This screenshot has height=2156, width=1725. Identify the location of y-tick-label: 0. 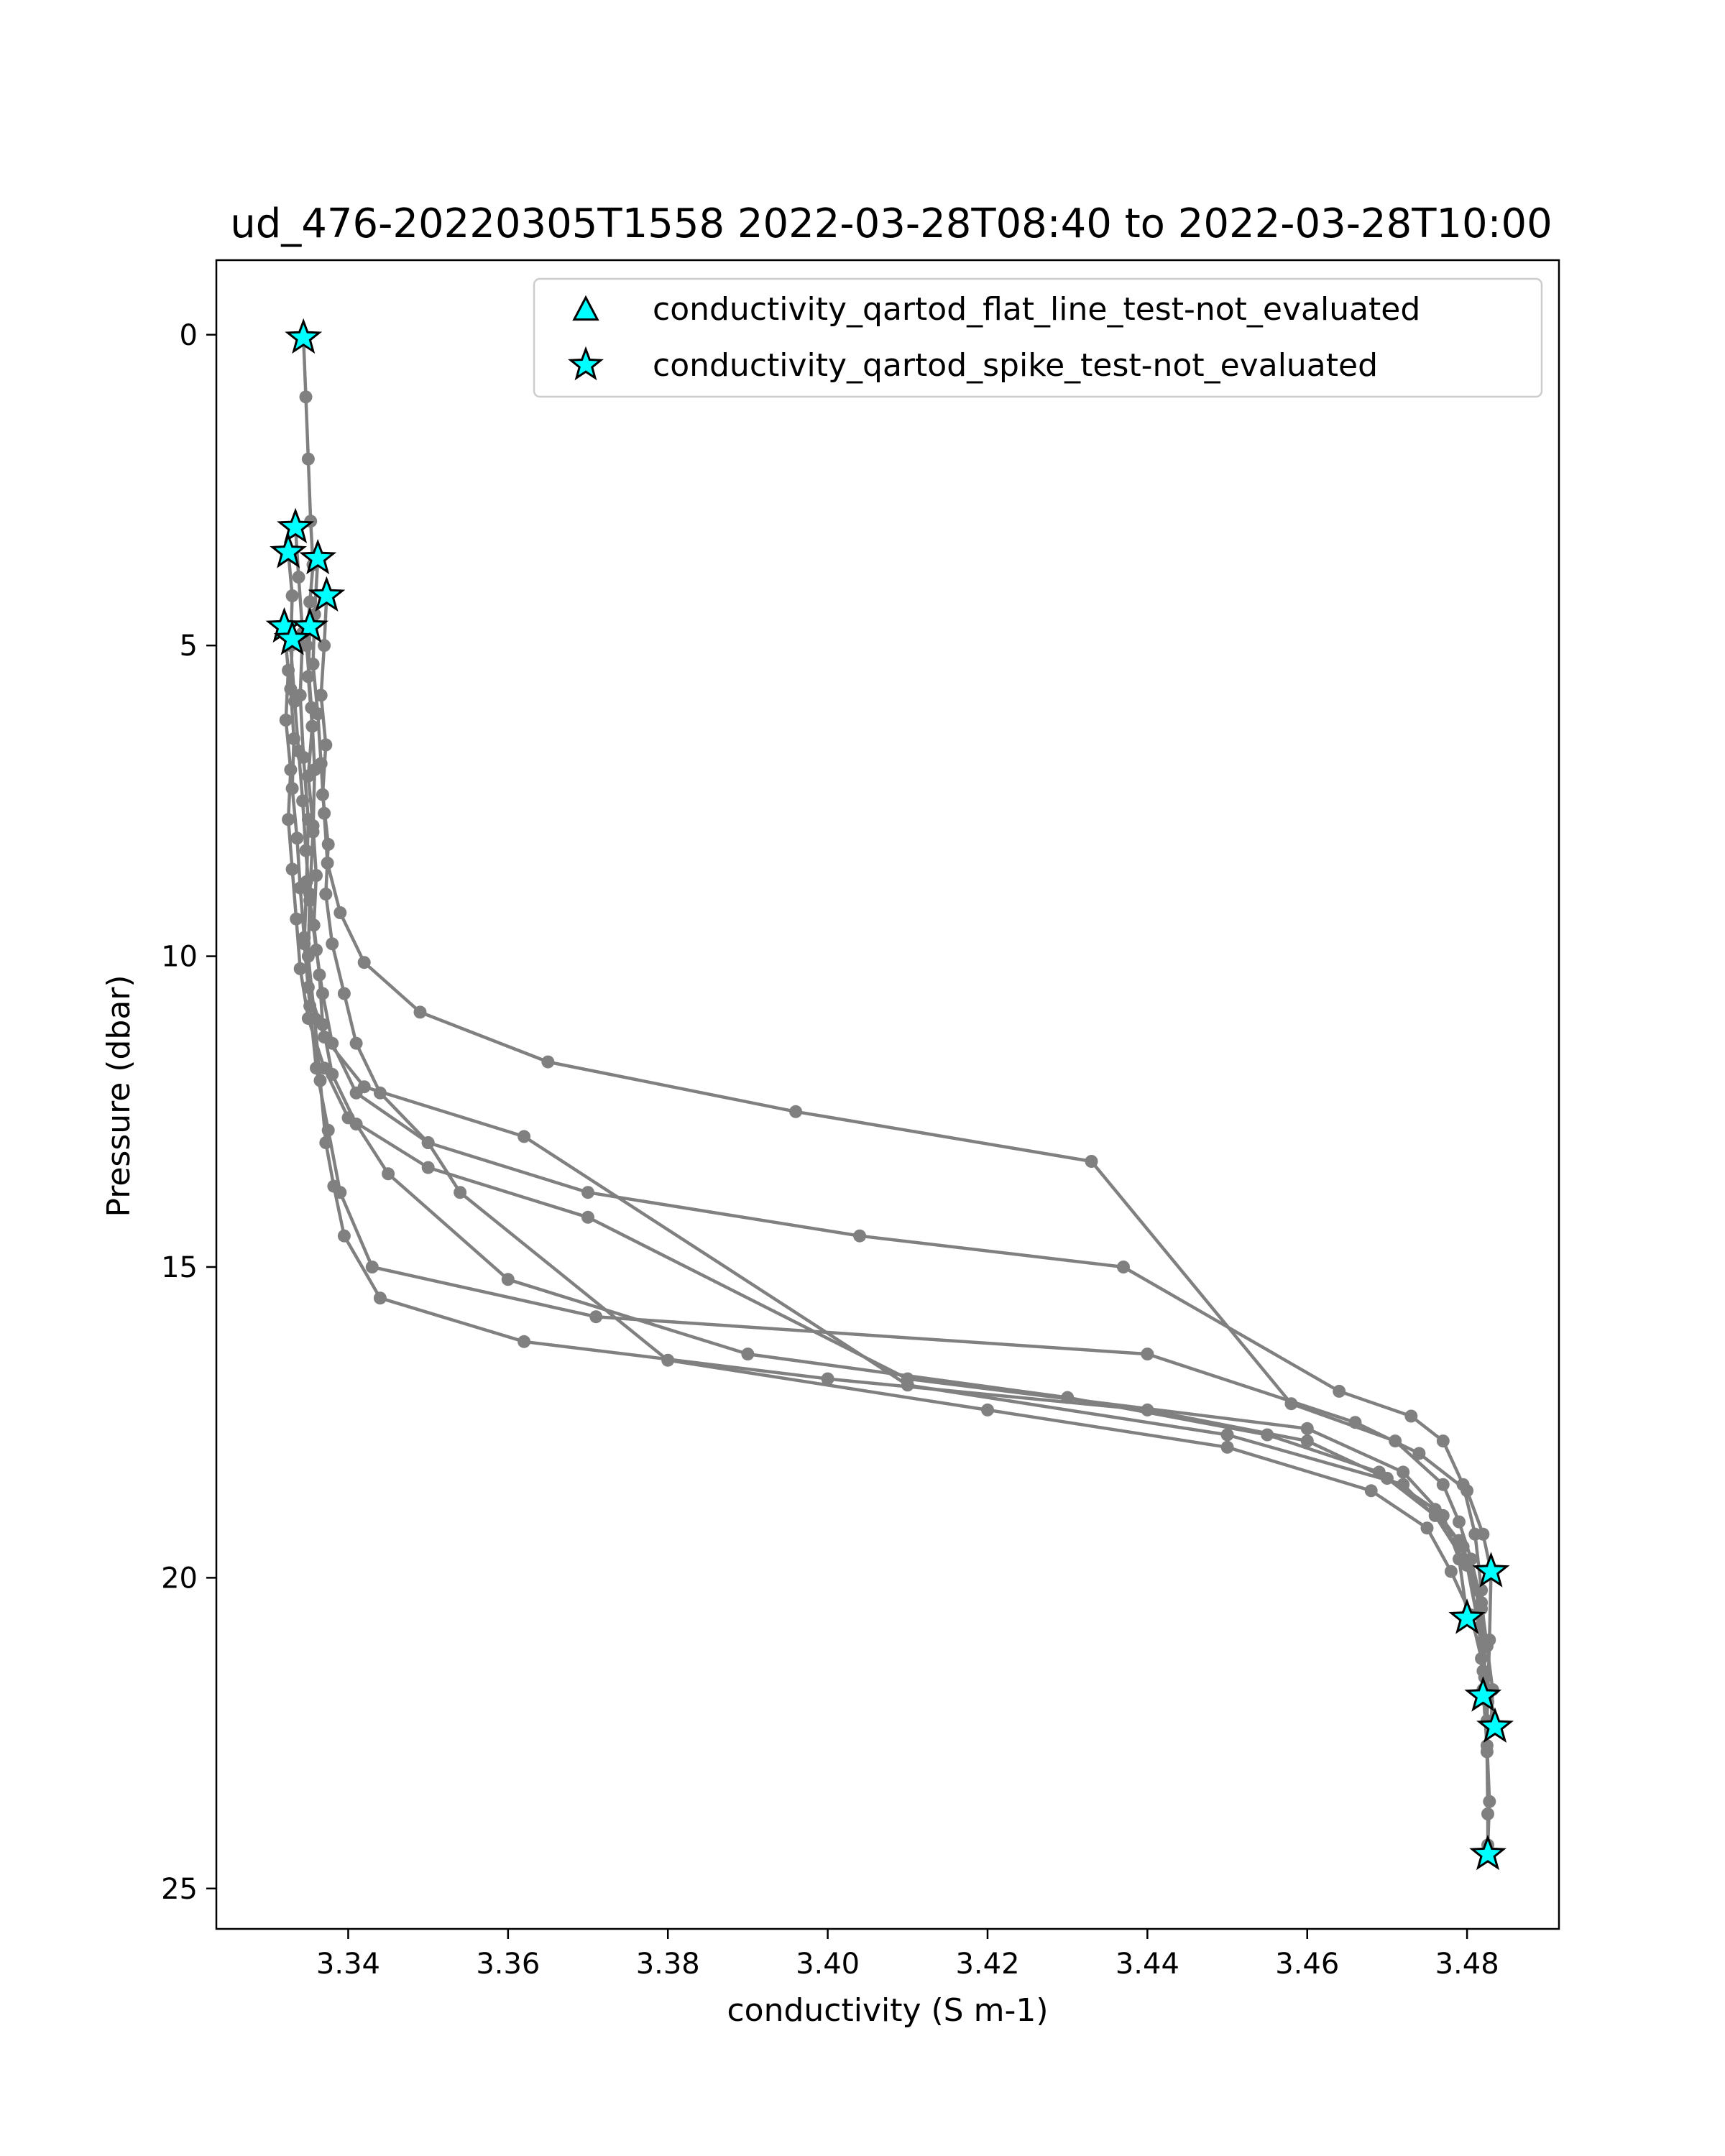
(189, 336).